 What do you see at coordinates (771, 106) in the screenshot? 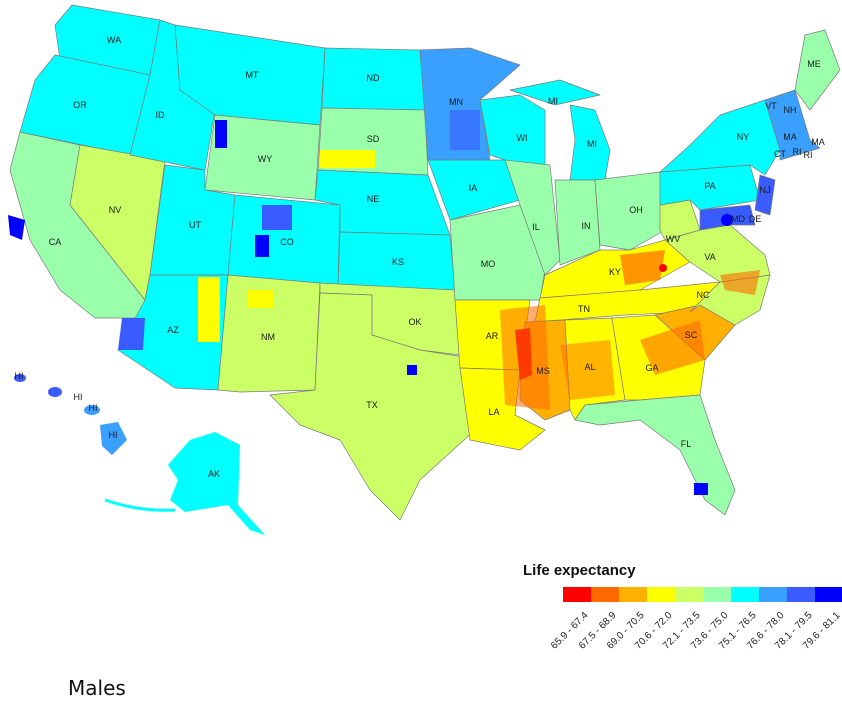
I see `state-label-vt: VT` at bounding box center [771, 106].